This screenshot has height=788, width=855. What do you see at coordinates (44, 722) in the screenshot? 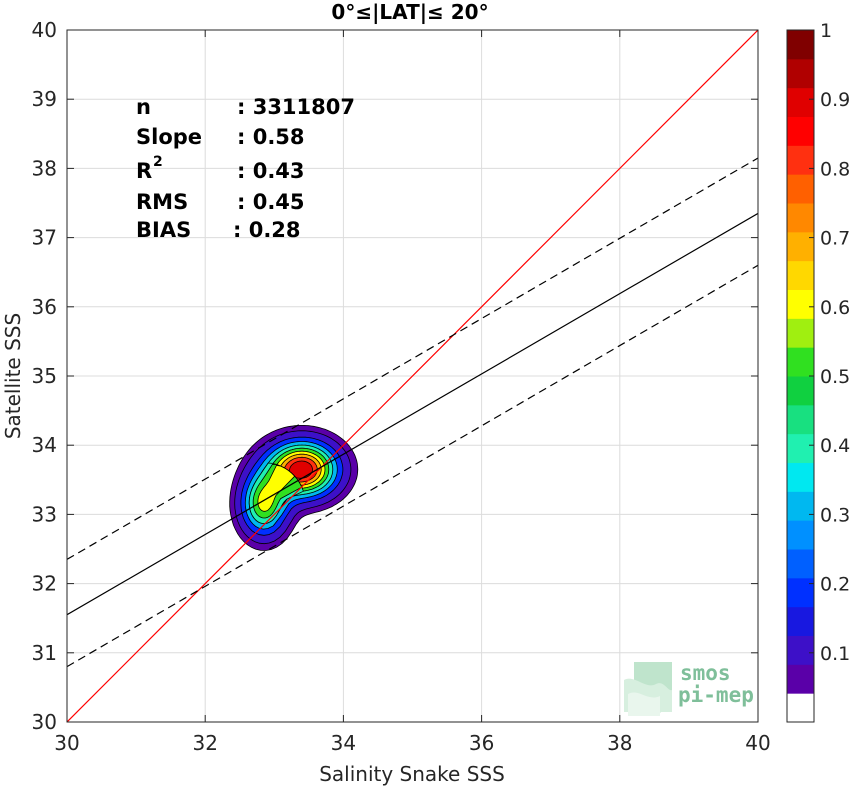
I see `y-tick-label: 30` at bounding box center [44, 722].